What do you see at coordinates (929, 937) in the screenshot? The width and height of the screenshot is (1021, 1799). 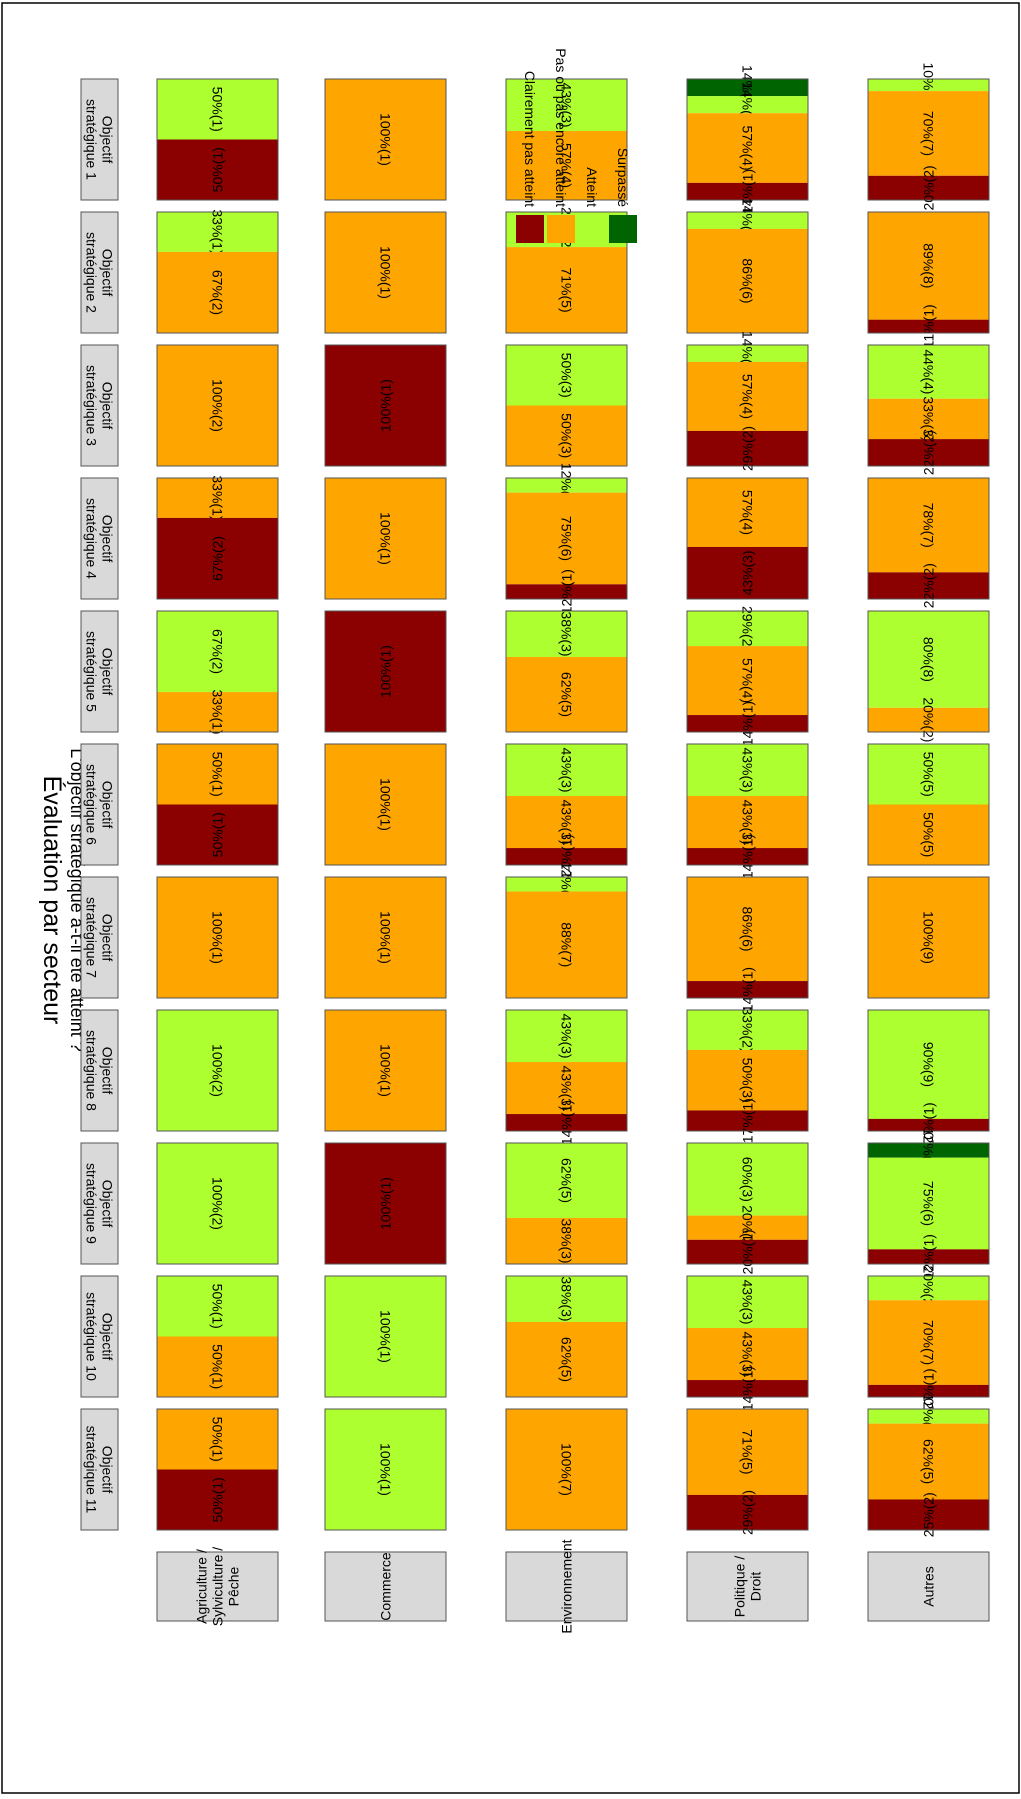 I see `segment-data-label: 100%(9)` at bounding box center [929, 937].